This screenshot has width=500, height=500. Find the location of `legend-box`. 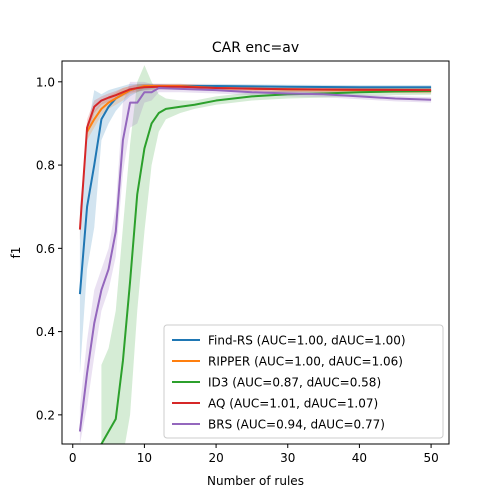

legend-box is located at coordinates (303, 381).